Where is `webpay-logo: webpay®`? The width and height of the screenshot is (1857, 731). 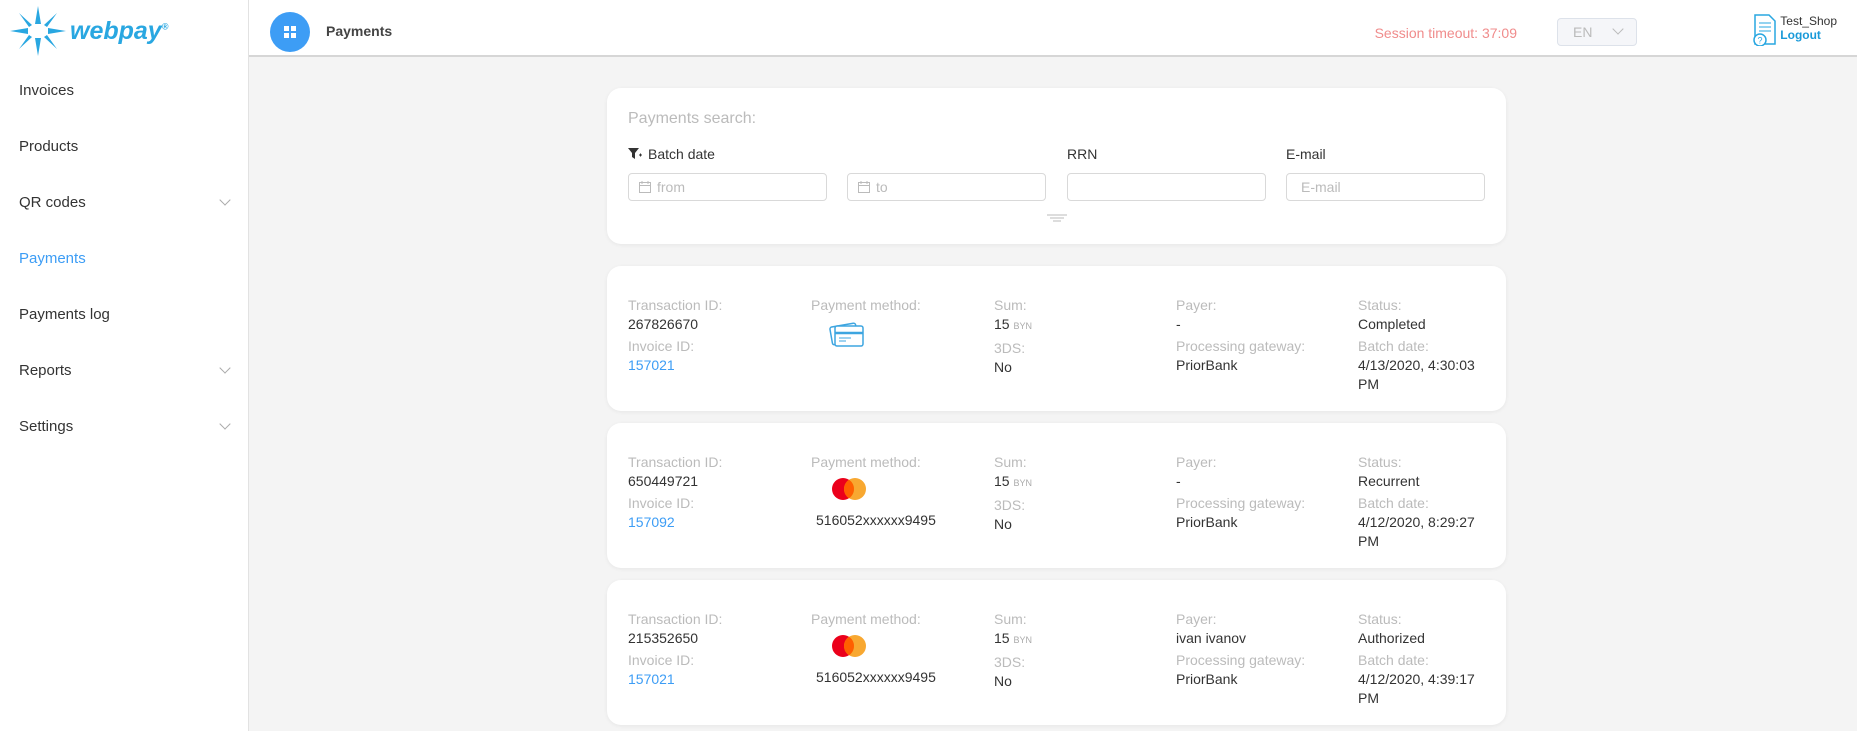
webpay-logo: webpay® is located at coordinates (89, 31).